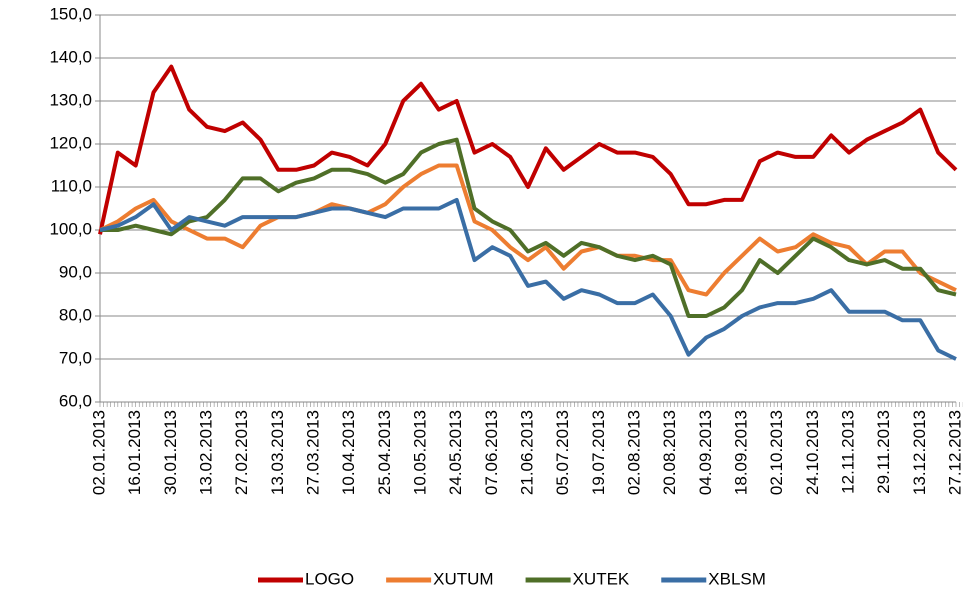 The height and width of the screenshot is (597, 963). I want to click on legend-label: XBLSM, so click(737, 578).